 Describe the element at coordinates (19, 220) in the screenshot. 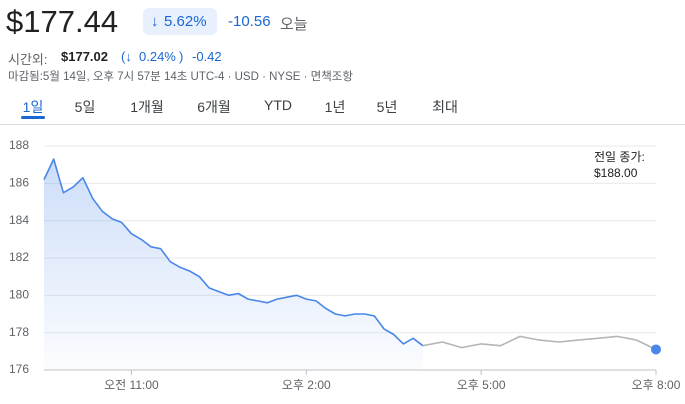

I see `y-tick-label: 184` at that location.